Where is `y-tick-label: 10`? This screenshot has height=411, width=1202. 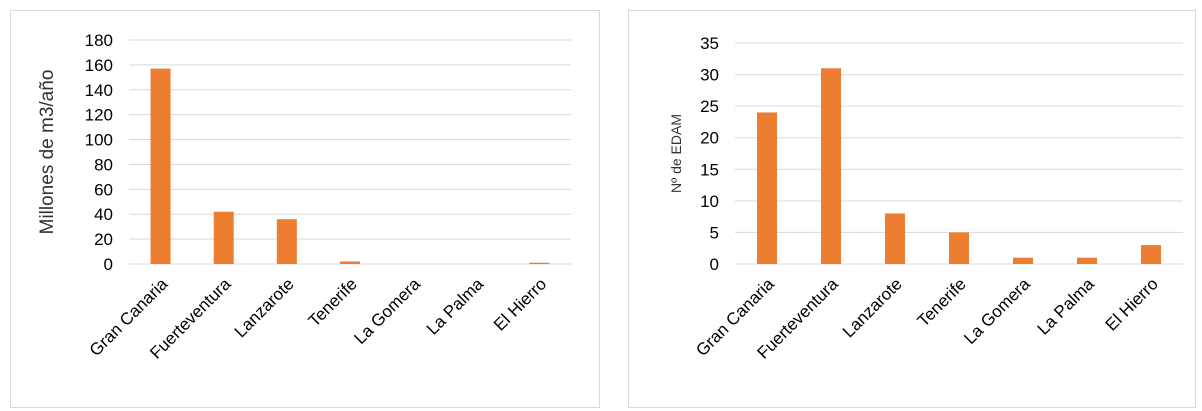 y-tick-label: 10 is located at coordinates (709, 201).